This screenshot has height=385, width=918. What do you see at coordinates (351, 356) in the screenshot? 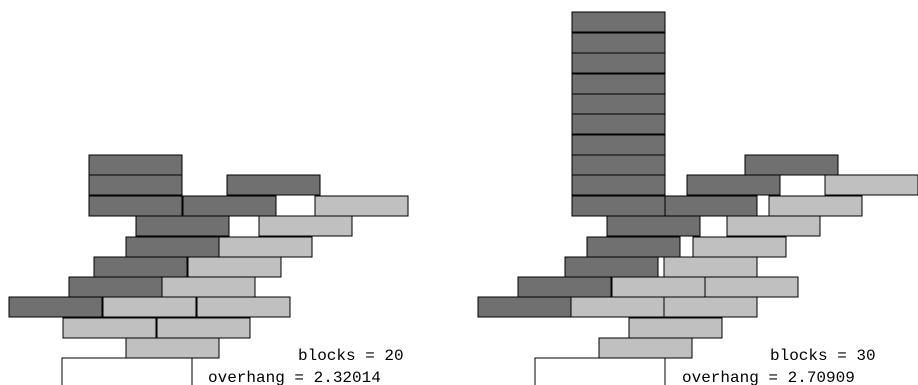
I see `left-blocks-label: blocks = 20` at bounding box center [351, 356].